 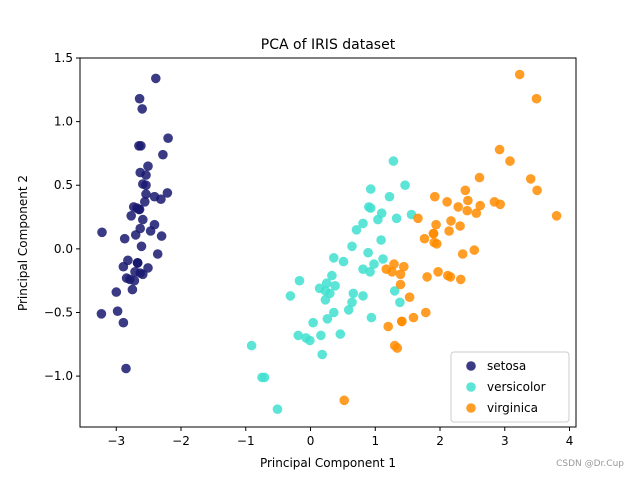 What do you see at coordinates (505, 441) in the screenshot?
I see `x-tick-label: 3` at bounding box center [505, 441].